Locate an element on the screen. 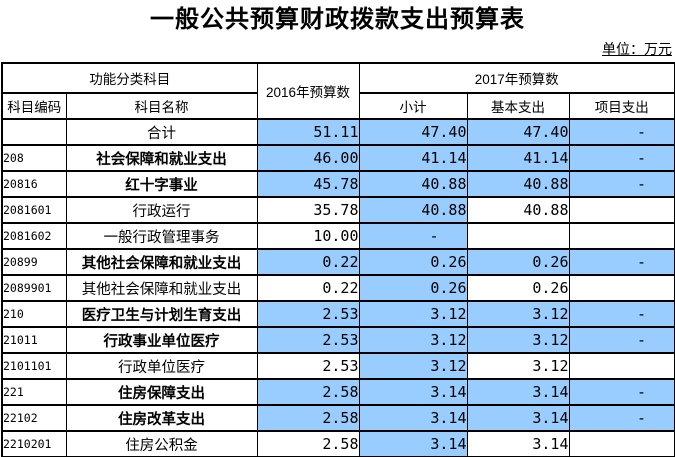  table-row: 2081602 一般行政管理事务 10.00- is located at coordinates (338, 236).